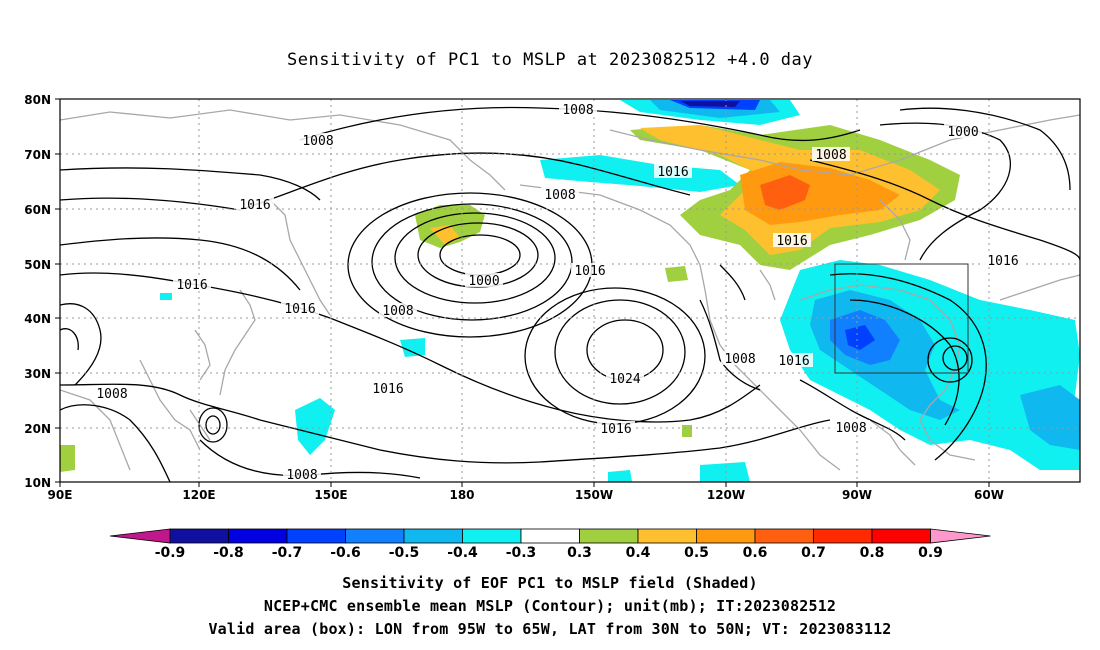  Describe the element at coordinates (404, 553) in the screenshot. I see `colorbar-label: -0.5` at that location.